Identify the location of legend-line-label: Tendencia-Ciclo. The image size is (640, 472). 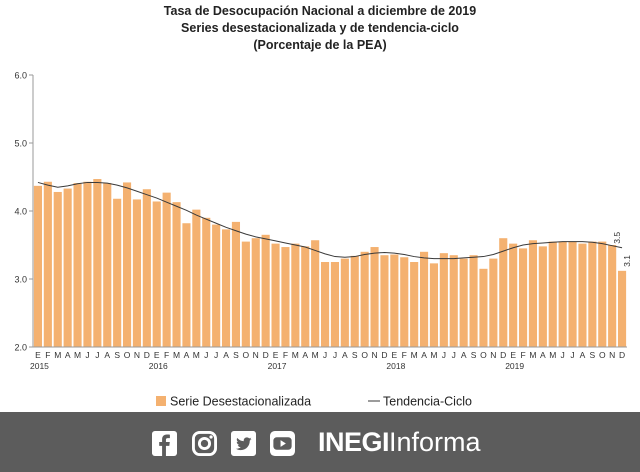
(427, 402).